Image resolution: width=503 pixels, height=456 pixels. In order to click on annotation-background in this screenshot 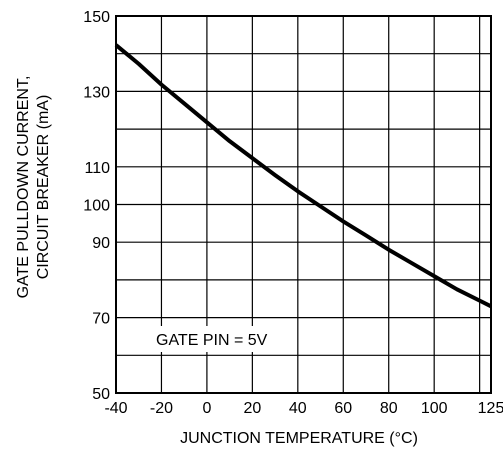, I will do `click(220, 339)`.